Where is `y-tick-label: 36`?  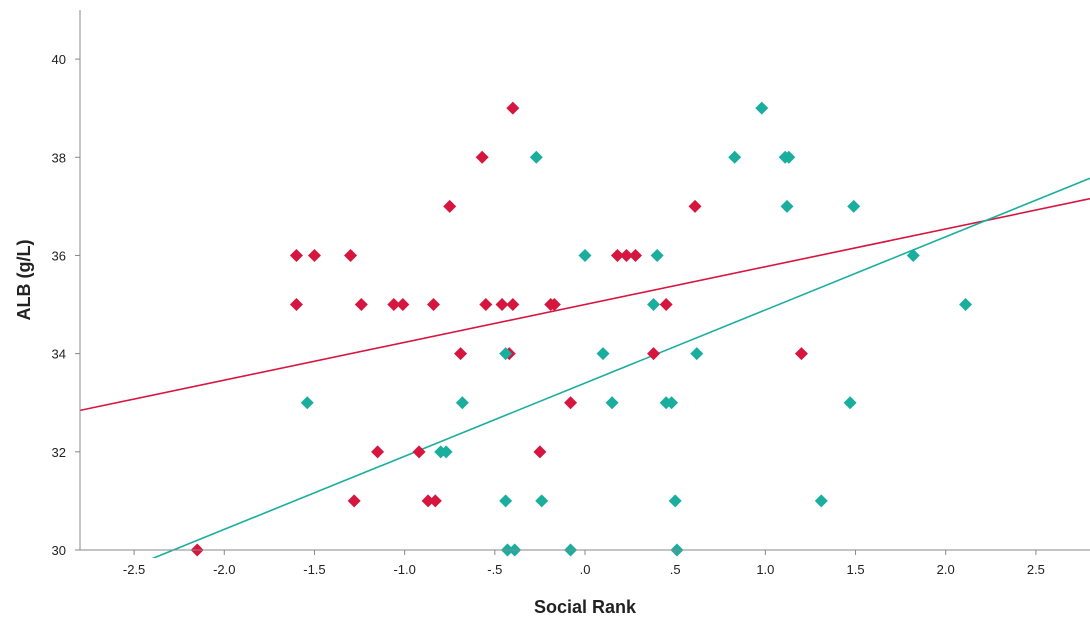 y-tick-label: 36 is located at coordinates (59, 255).